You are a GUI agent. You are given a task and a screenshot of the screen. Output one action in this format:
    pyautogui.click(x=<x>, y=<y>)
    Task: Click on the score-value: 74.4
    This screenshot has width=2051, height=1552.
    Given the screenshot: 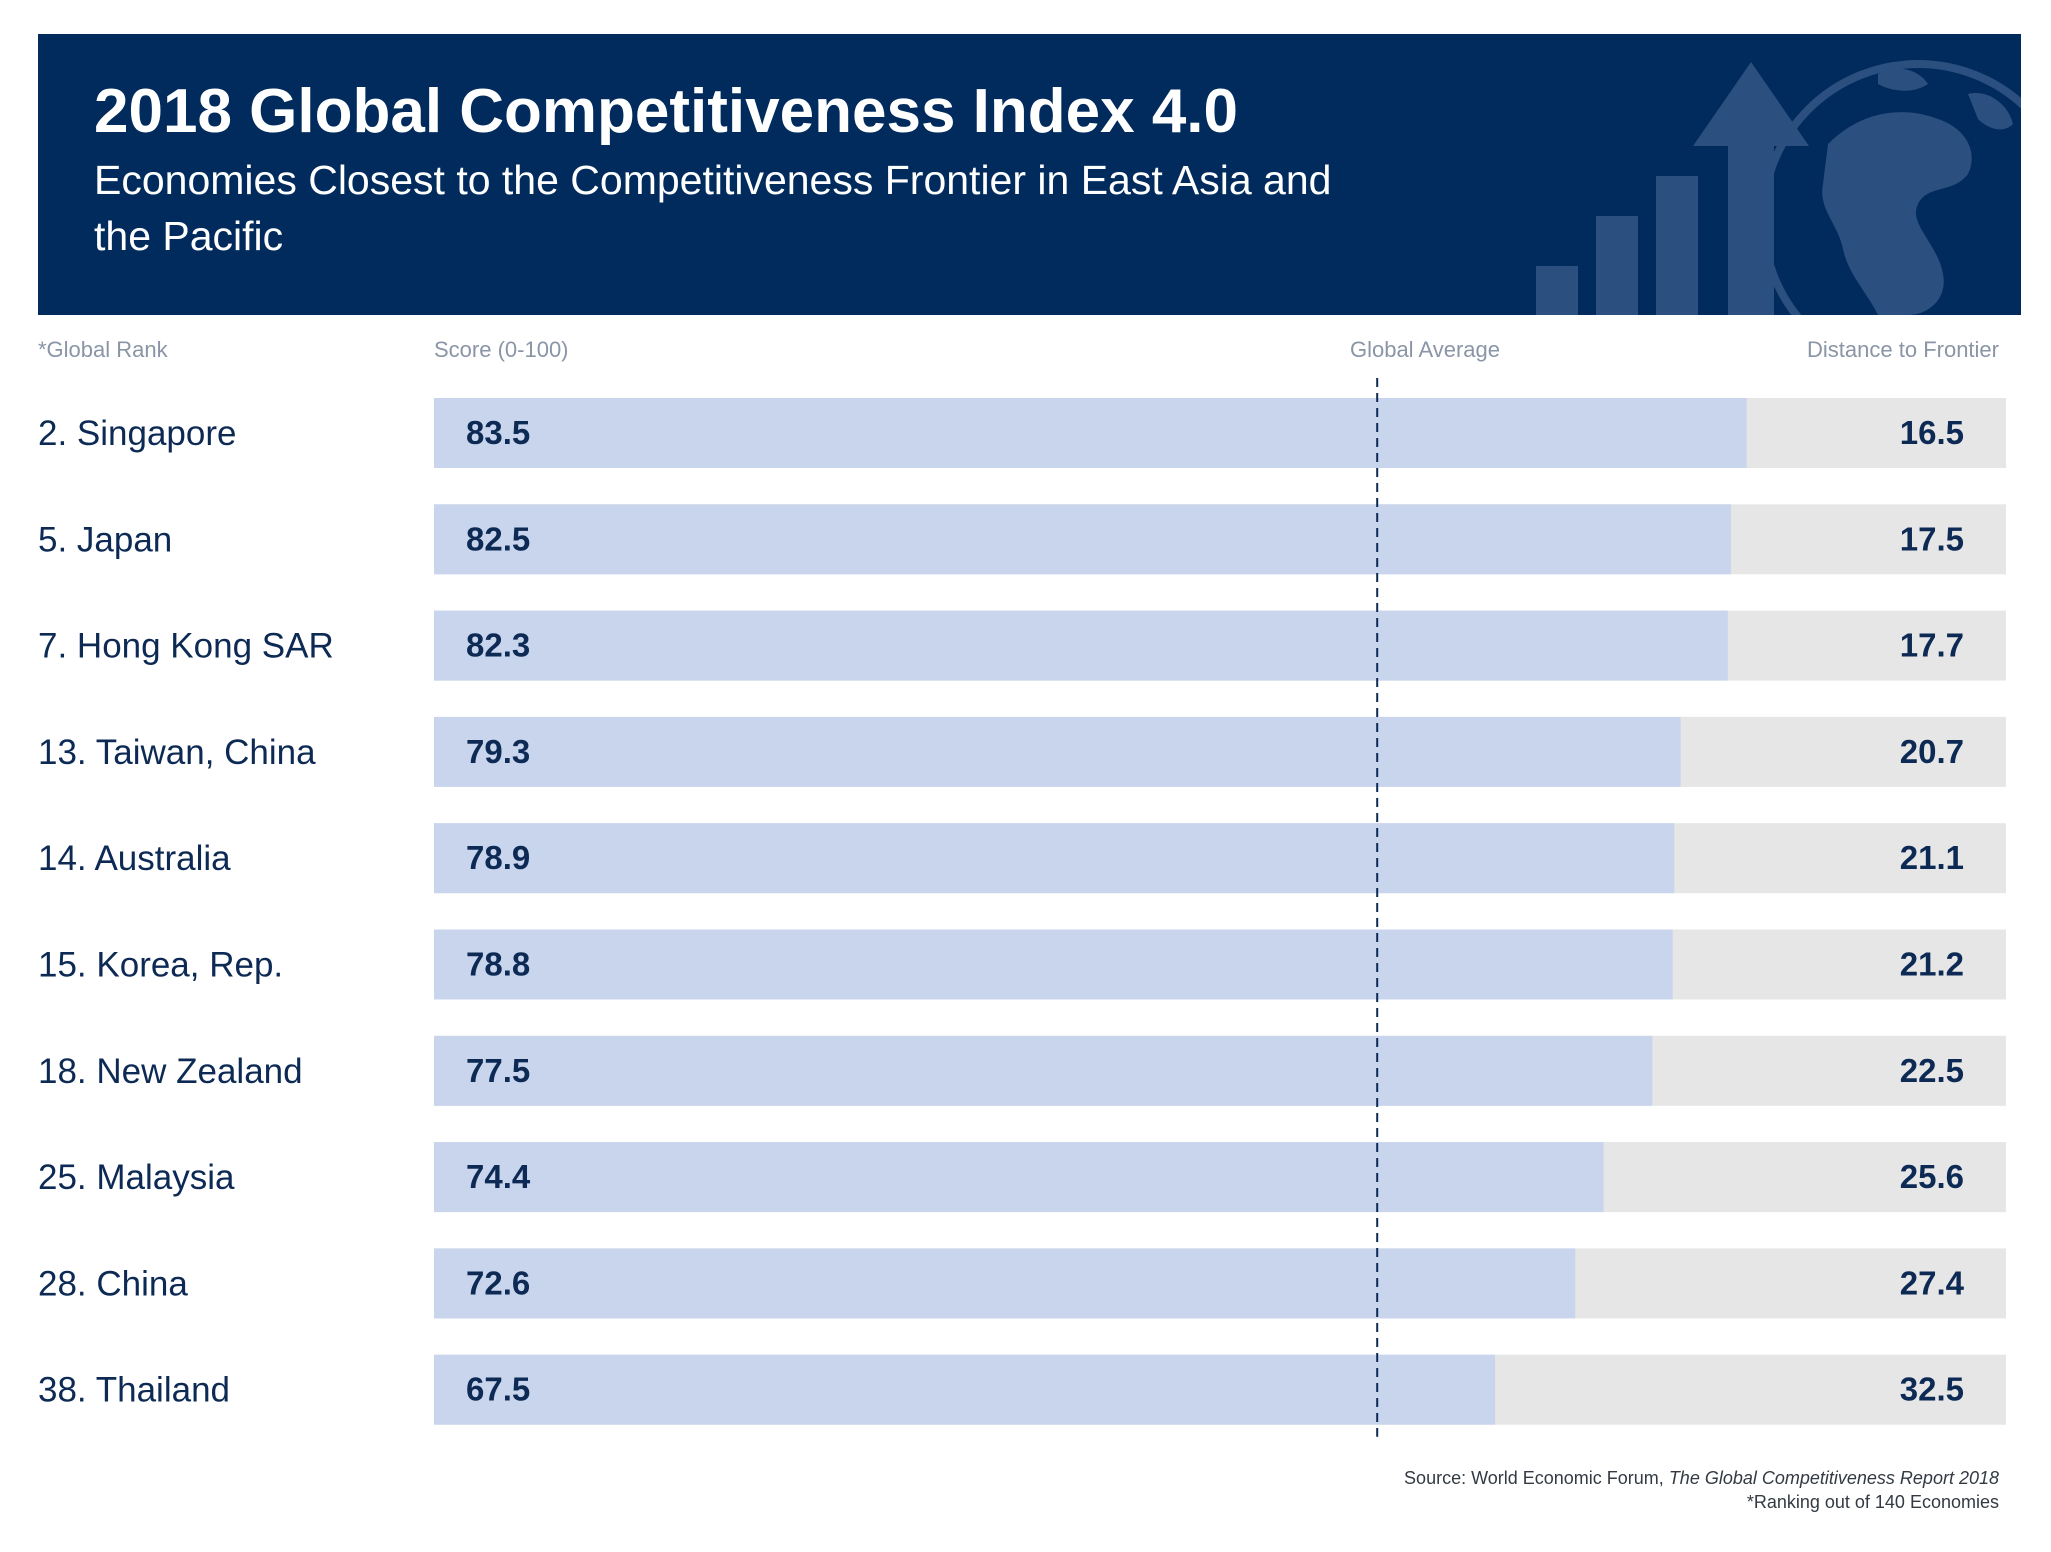 What is the action you would take?
    pyautogui.click(x=498, y=1176)
    